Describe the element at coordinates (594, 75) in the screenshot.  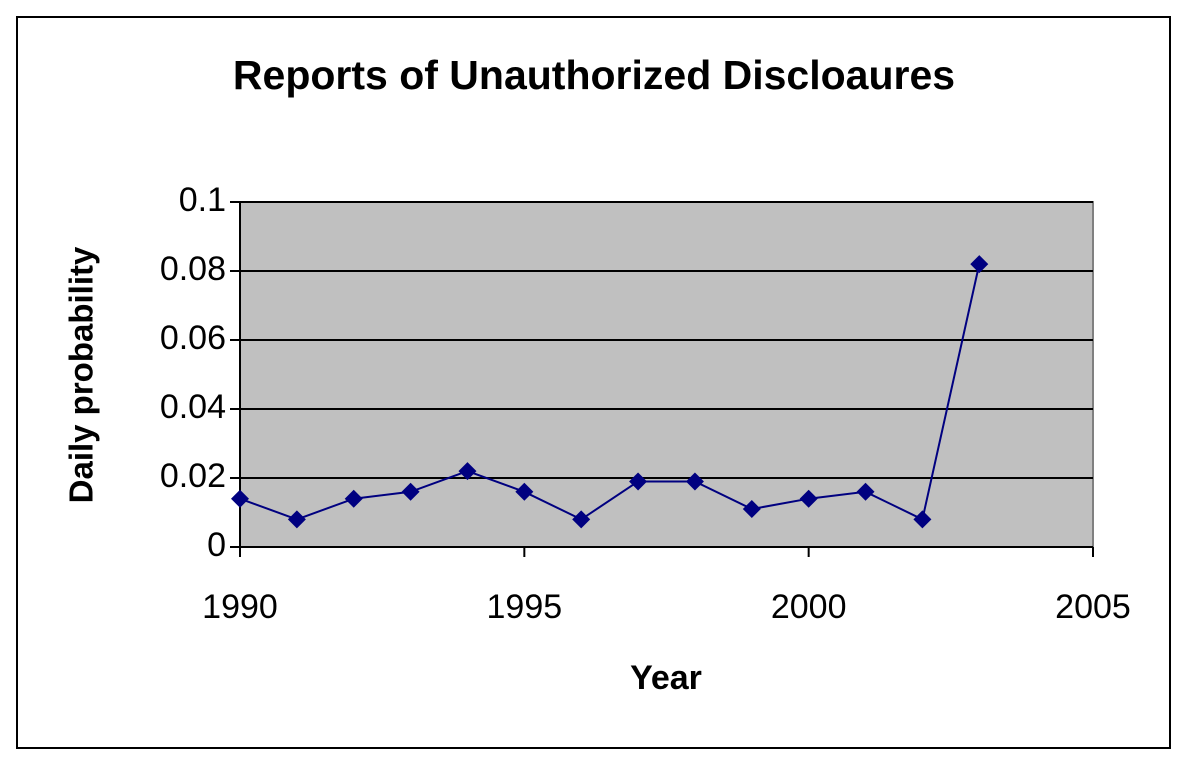
I see `chart-title: Reports of Unauthorized Discloaures` at that location.